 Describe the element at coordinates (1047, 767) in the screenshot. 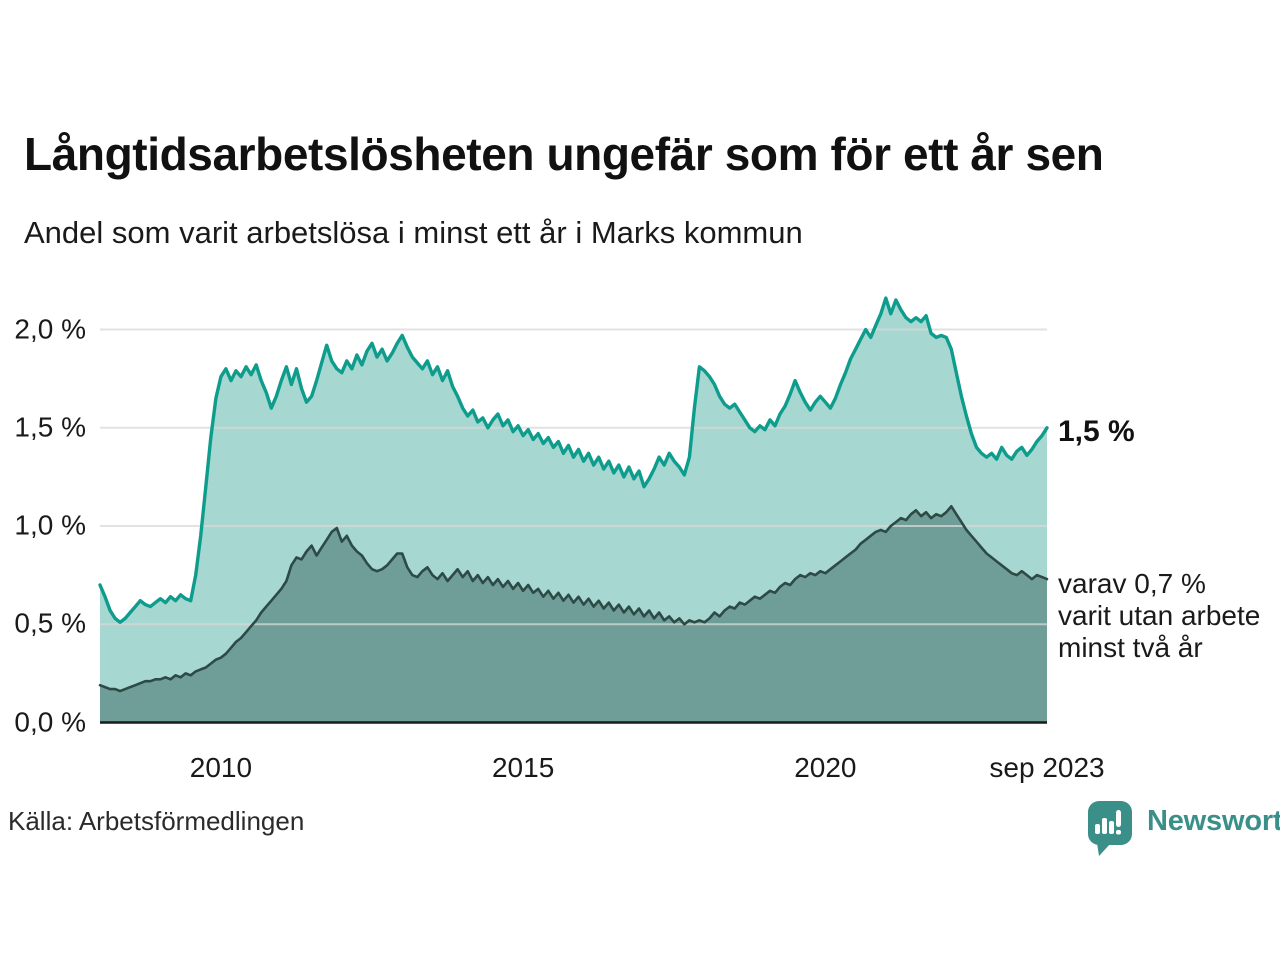

I see `x-axis-tick-label: sep 2023` at that location.